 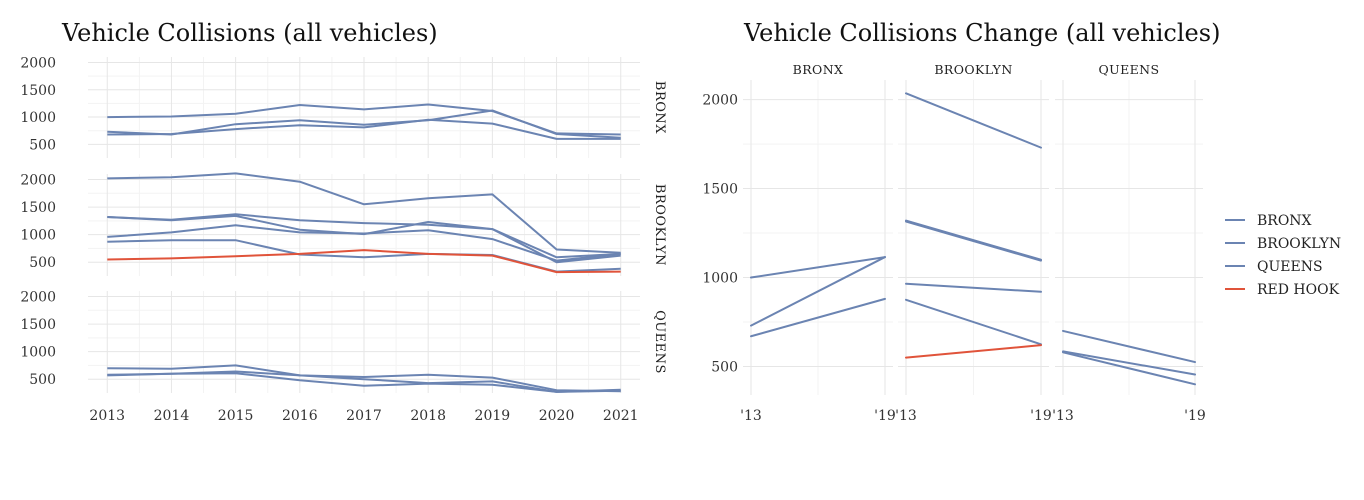 What do you see at coordinates (493, 416) in the screenshot?
I see `x-tick-label: 2019` at bounding box center [493, 416].